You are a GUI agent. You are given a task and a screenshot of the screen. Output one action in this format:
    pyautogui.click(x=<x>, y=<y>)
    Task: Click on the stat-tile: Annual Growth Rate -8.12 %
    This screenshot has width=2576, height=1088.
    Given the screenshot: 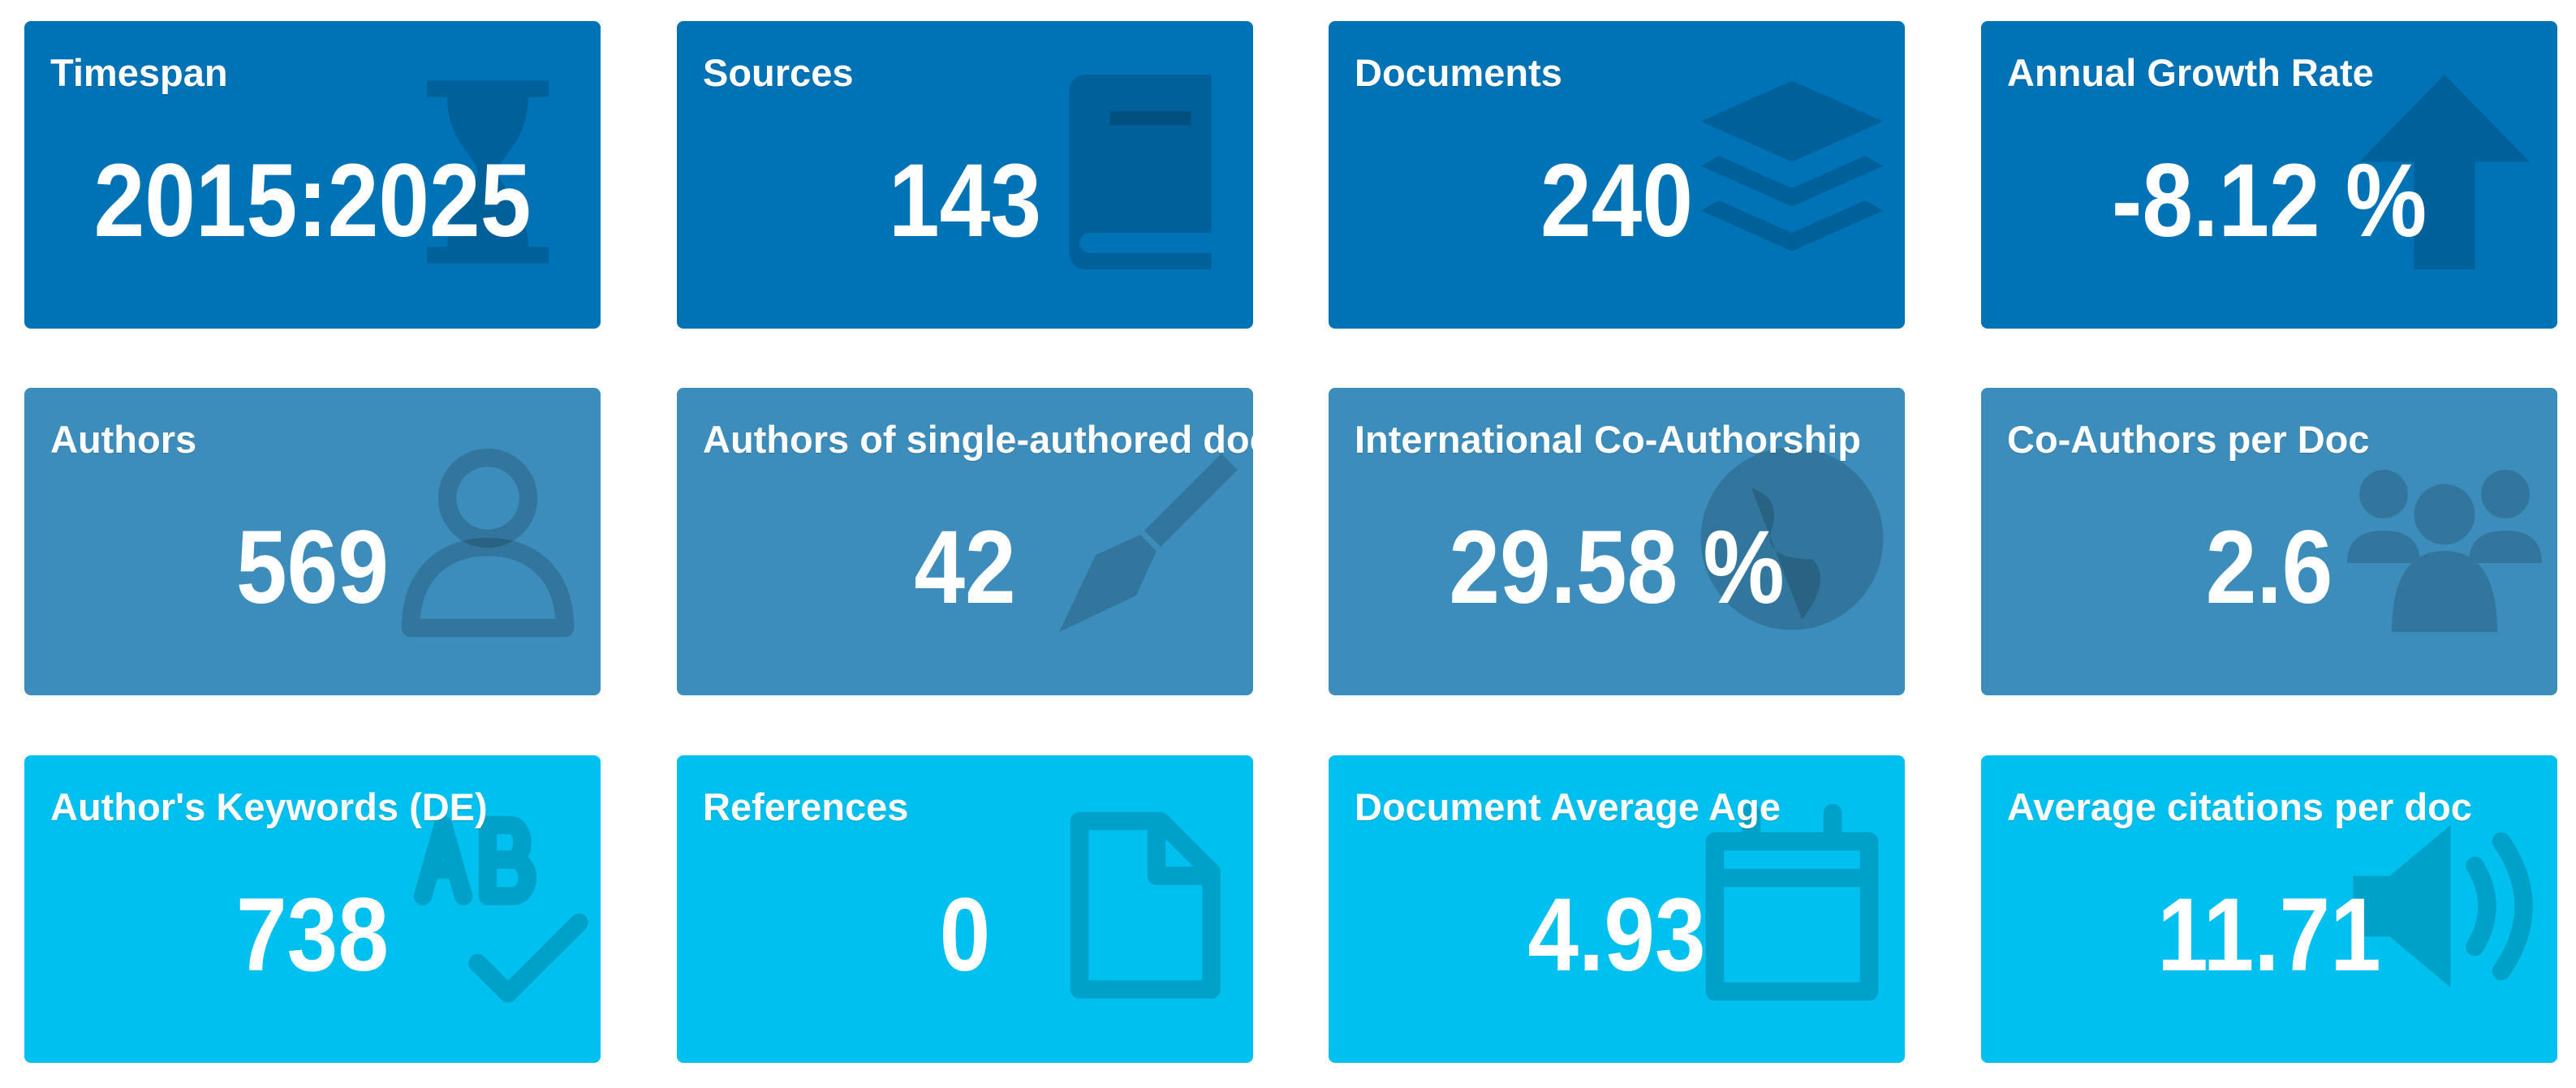 What is the action you would take?
    pyautogui.click(x=2269, y=175)
    